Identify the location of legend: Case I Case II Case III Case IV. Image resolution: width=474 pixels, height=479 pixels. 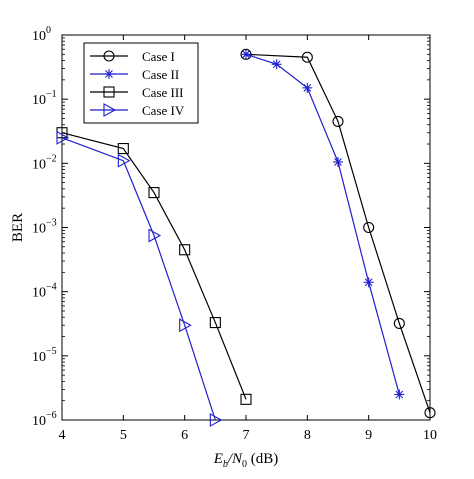
(141, 83).